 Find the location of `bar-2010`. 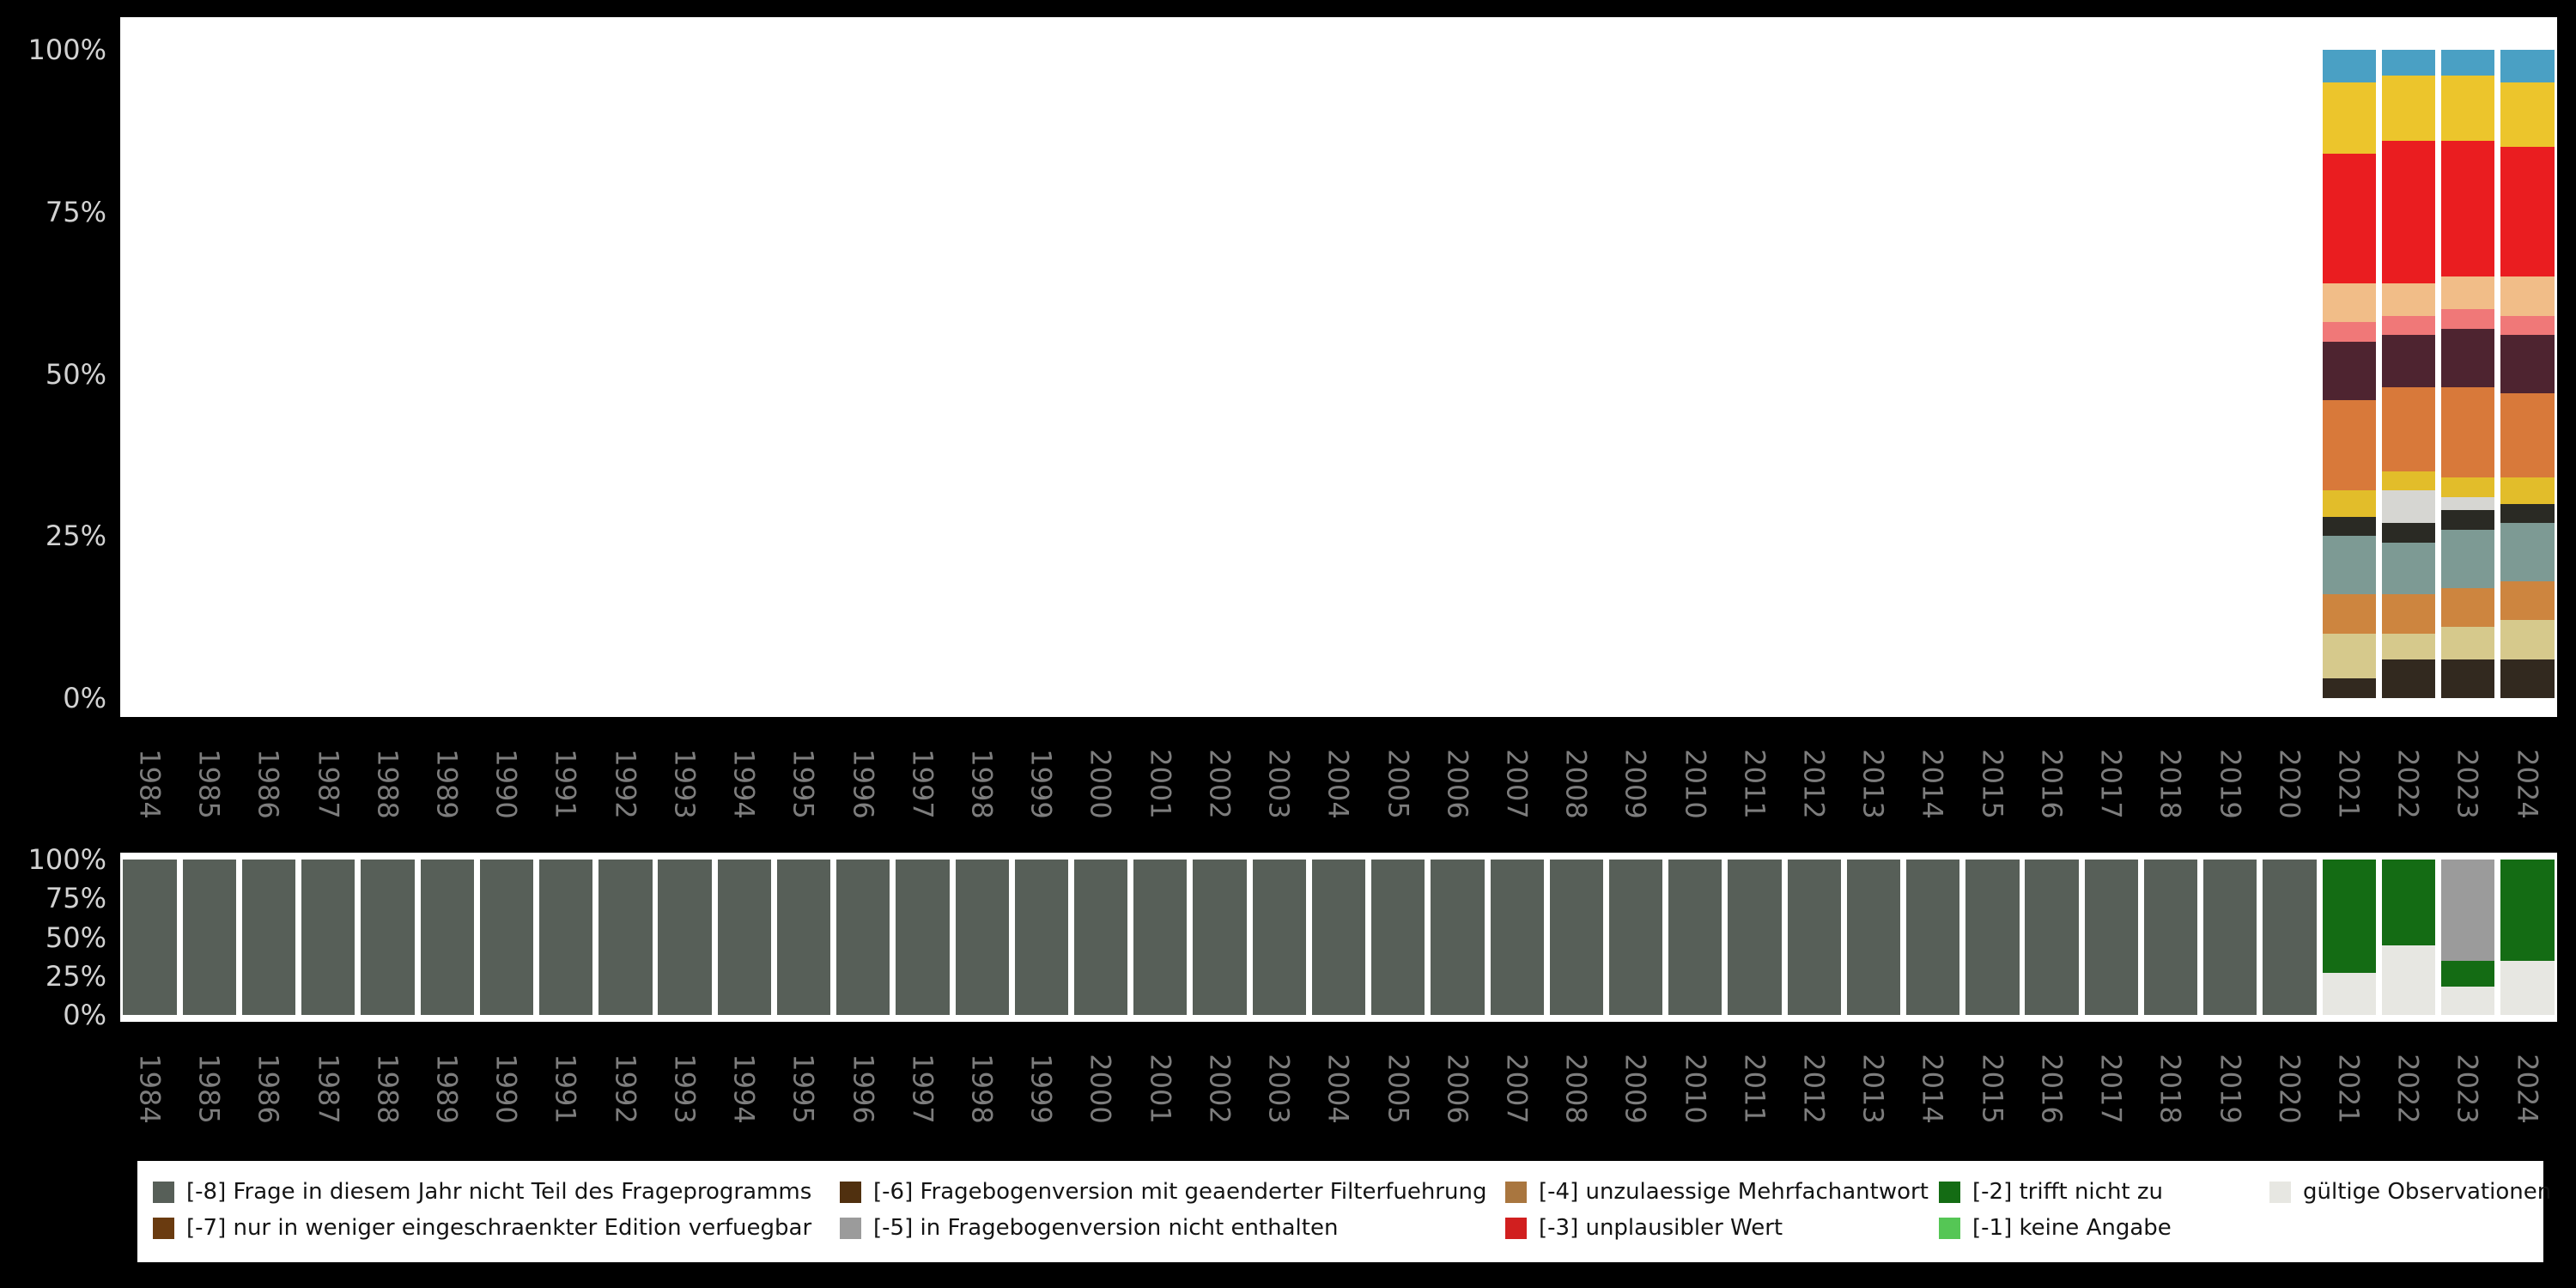

bar-2010 is located at coordinates (1695, 937).